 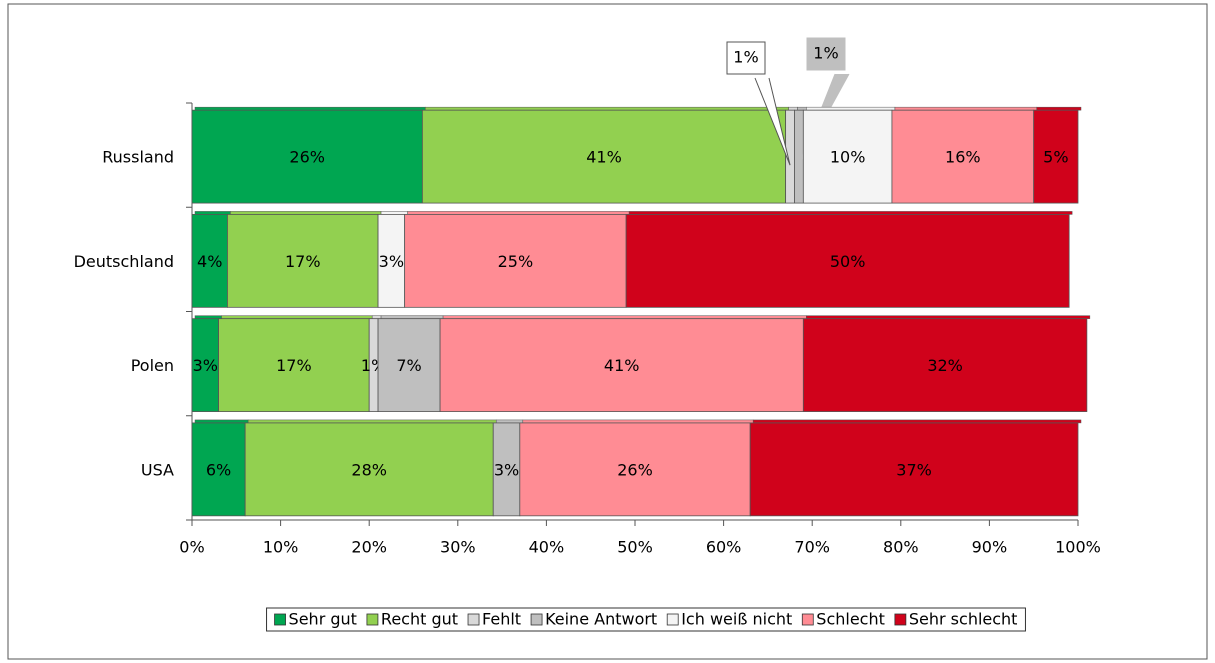 What do you see at coordinates (369, 547) in the screenshot?
I see `x-tick-label: 20%` at bounding box center [369, 547].